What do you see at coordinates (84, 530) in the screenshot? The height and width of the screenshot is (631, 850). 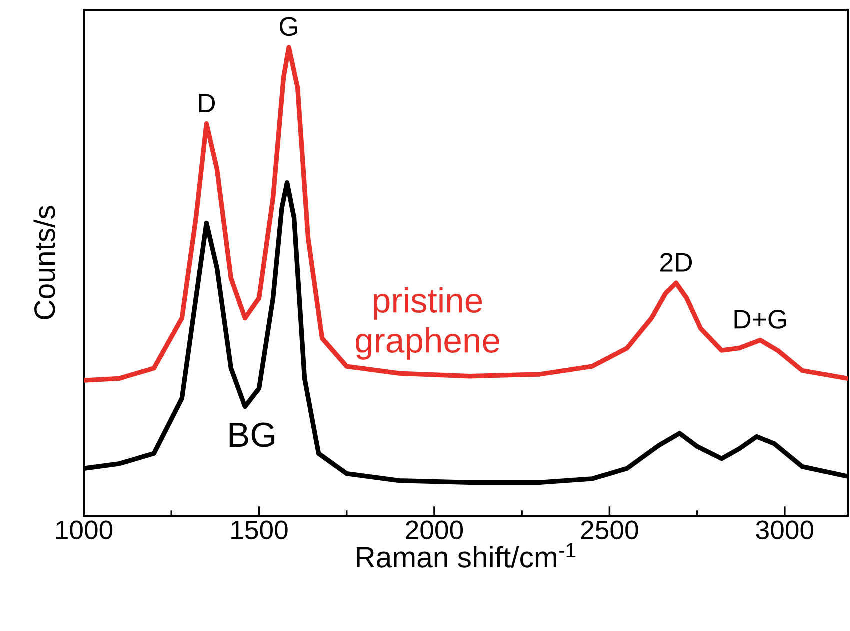 I see `x-tick-label: 1000` at bounding box center [84, 530].